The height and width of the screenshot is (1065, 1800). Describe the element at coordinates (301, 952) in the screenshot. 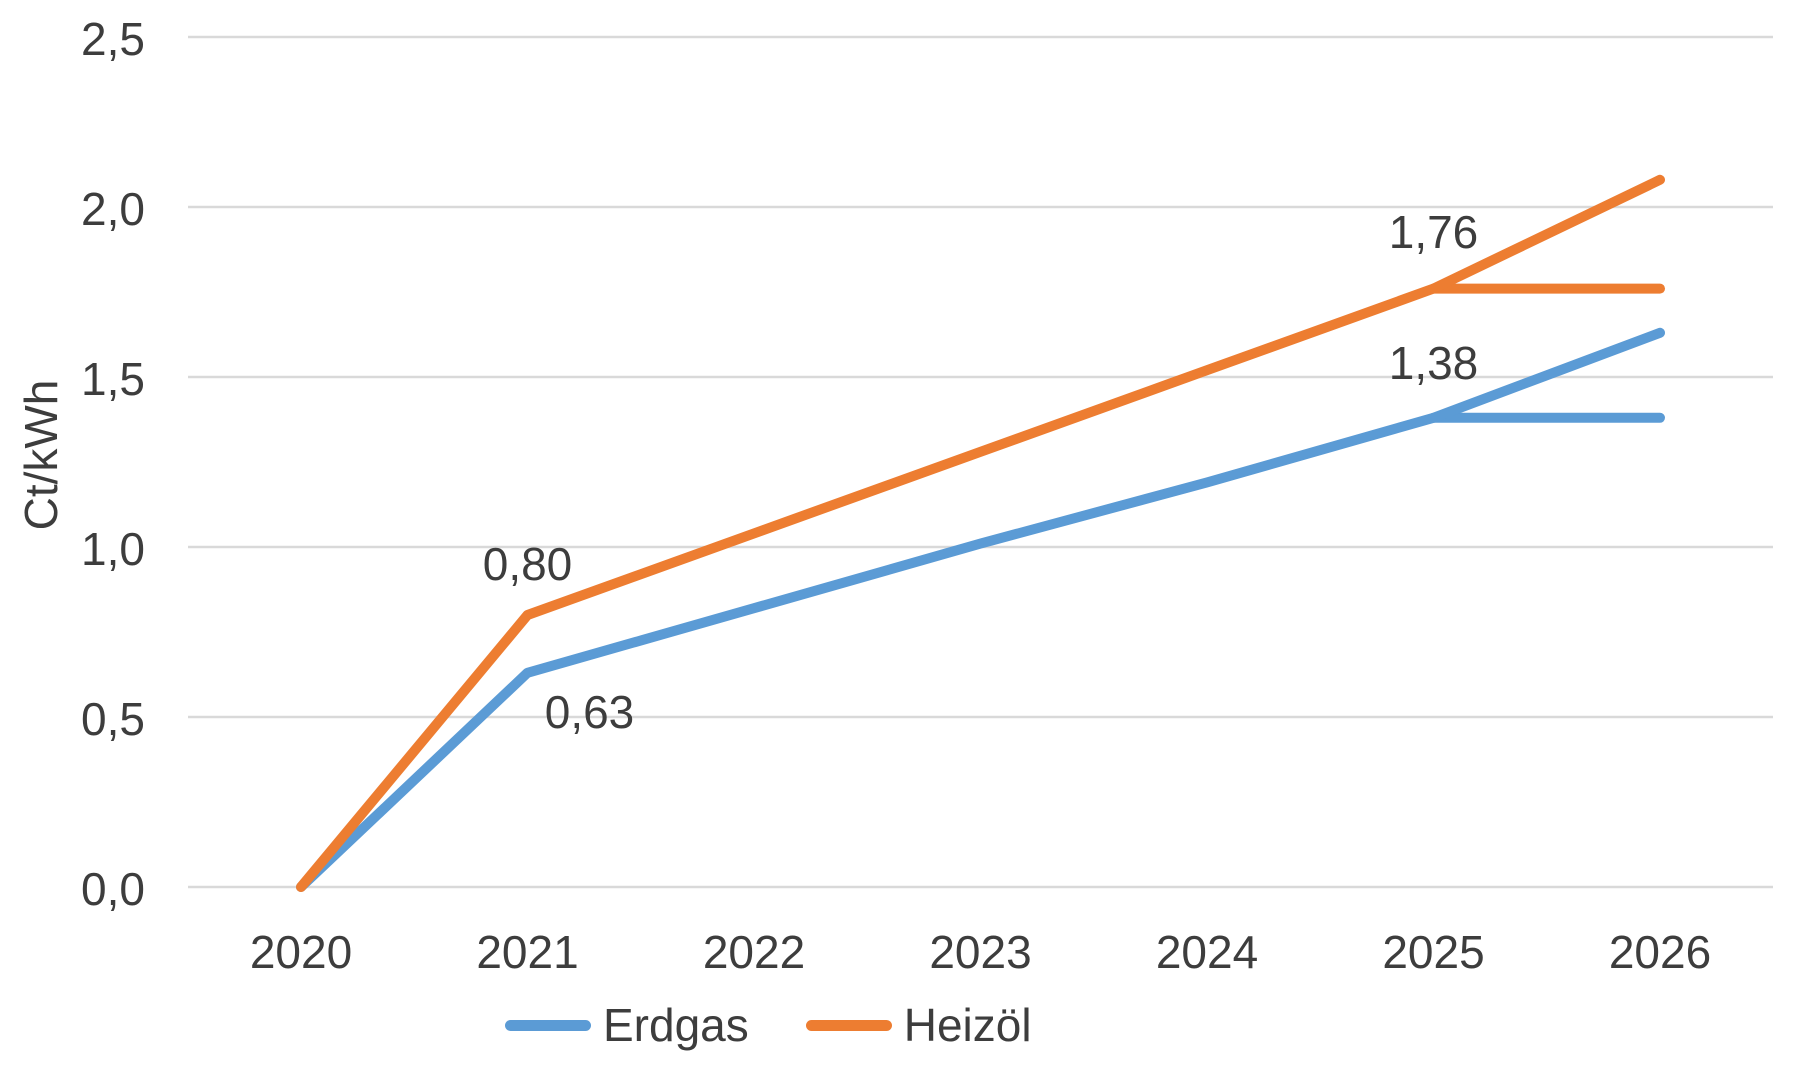

I see `x-tick-label: 2020` at that location.